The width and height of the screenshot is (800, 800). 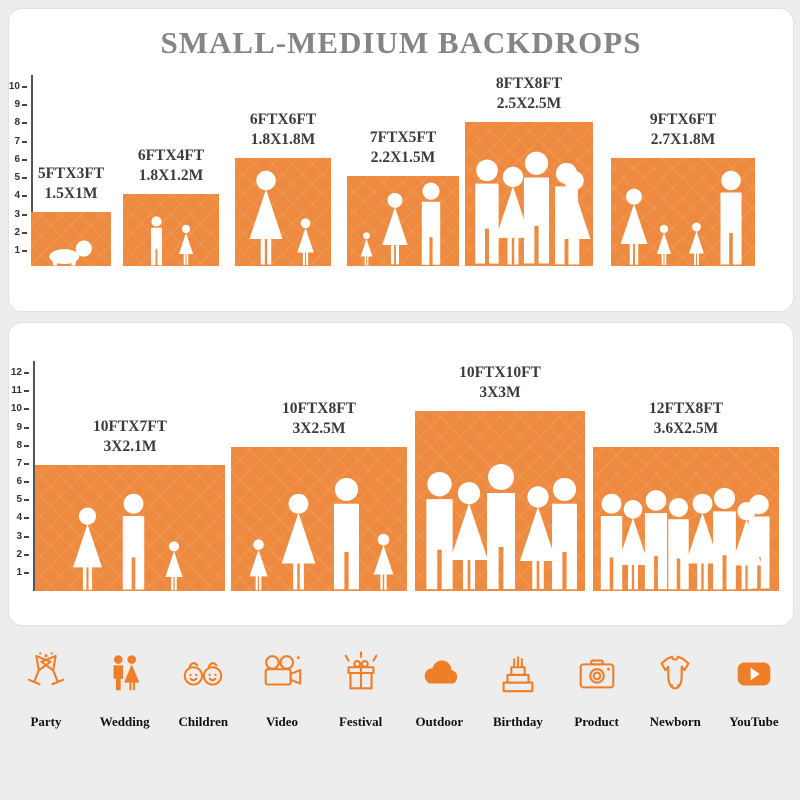 I want to click on newborn-icon, so click(x=675, y=672).